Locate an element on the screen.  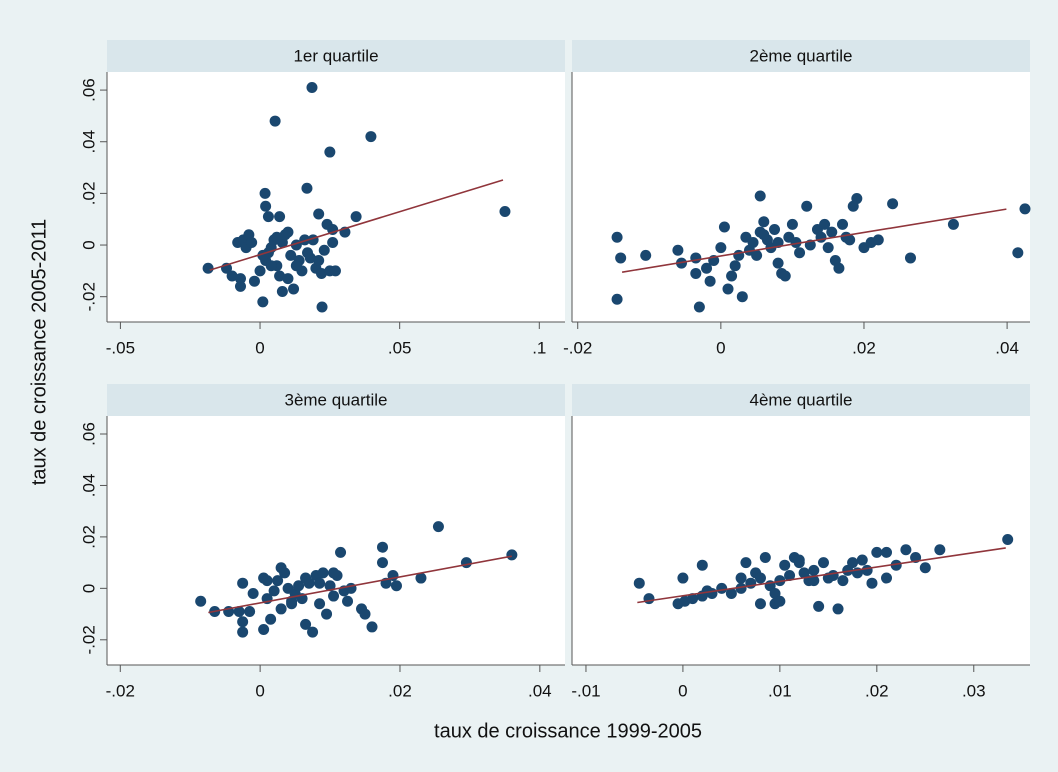
y-axis-title: taux de croissance 2005-2011 is located at coordinates (39, 352).